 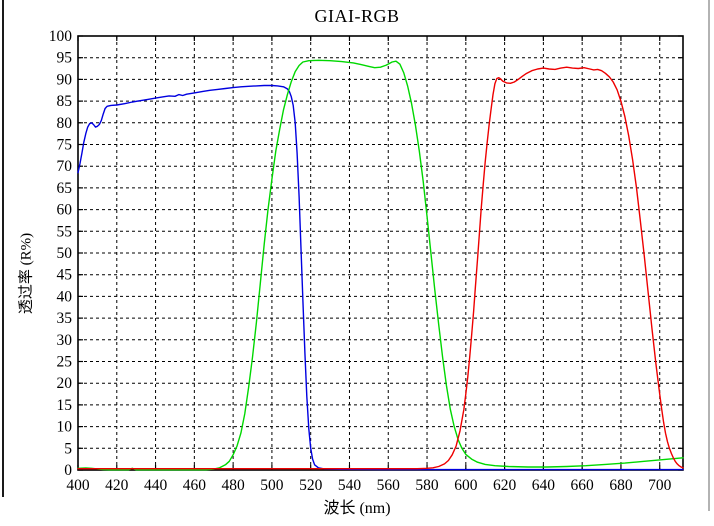 I want to click on x-tick-label: 400, so click(x=78, y=485).